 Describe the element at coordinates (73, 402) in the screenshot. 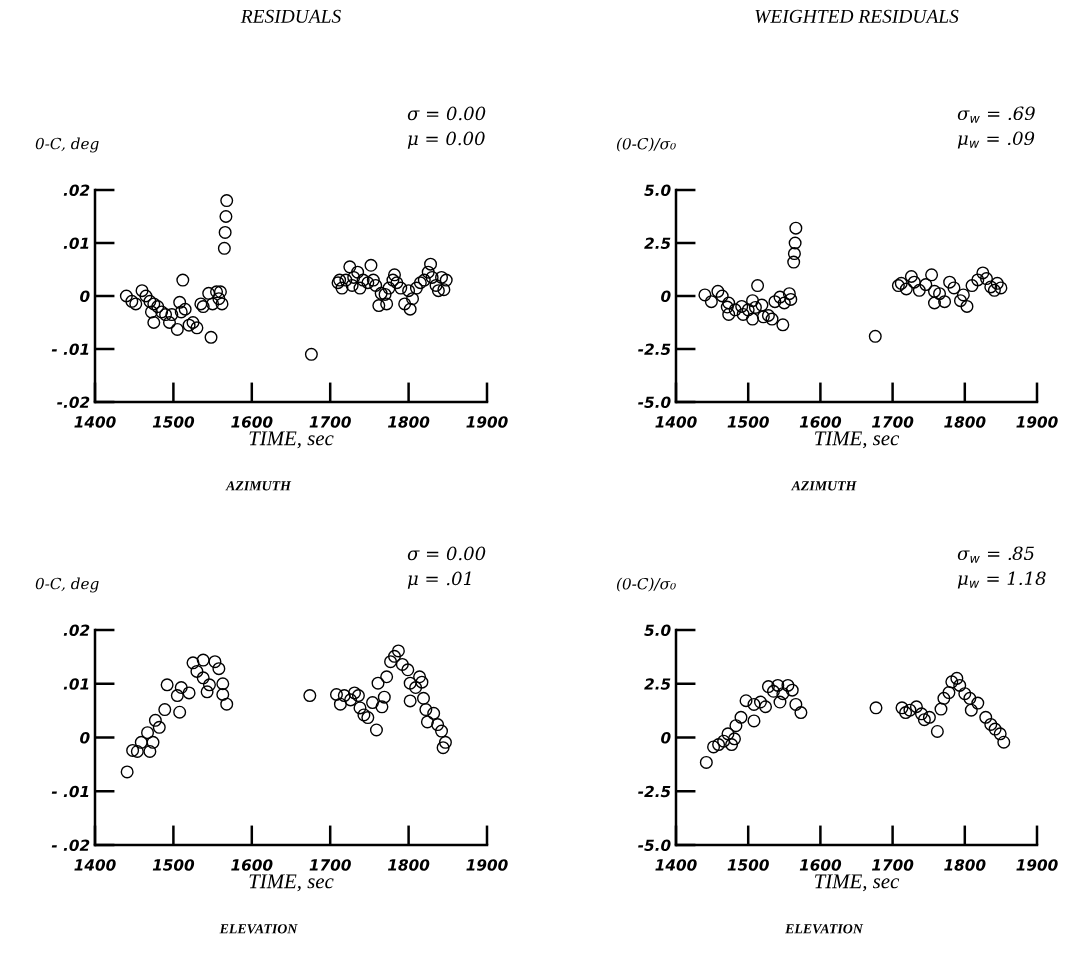

I see `y-tick-label: -.02` at that location.